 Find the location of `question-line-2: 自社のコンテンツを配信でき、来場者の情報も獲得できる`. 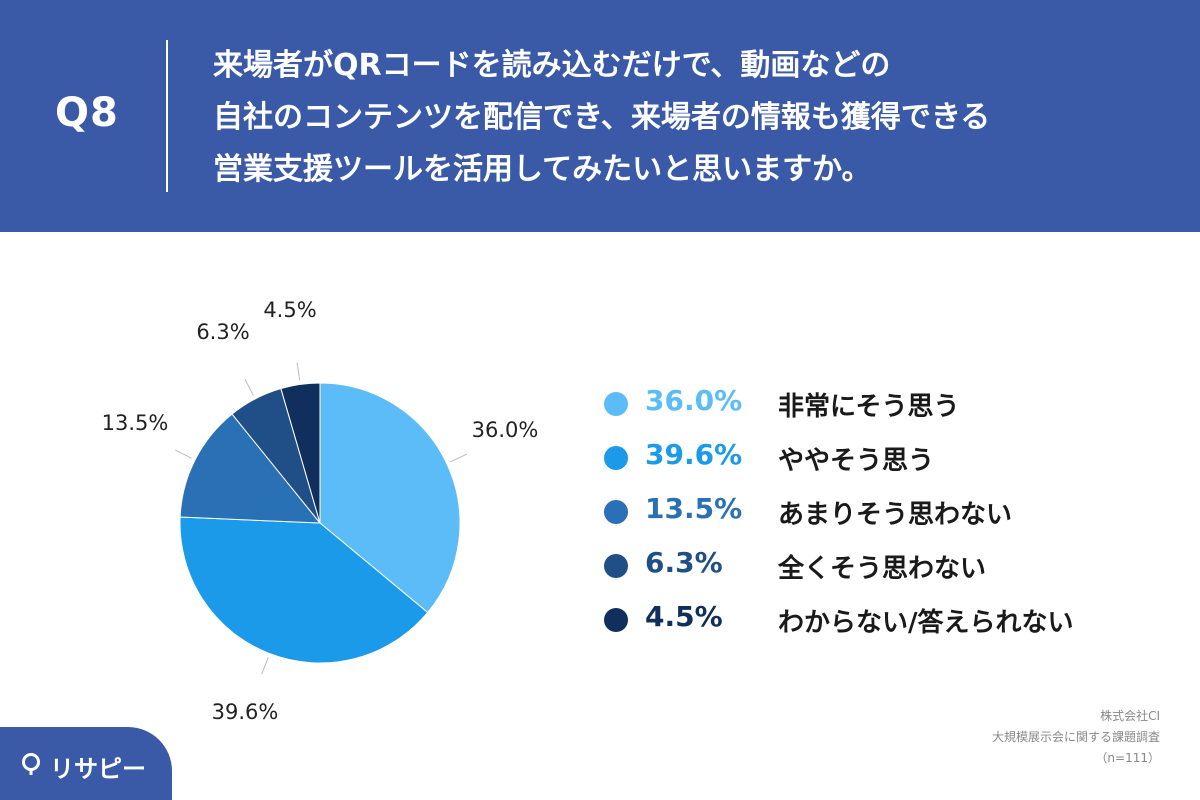

question-line-2: 自社のコンテンツを配信でき、来場者の情報も獲得できる is located at coordinates (602, 117).